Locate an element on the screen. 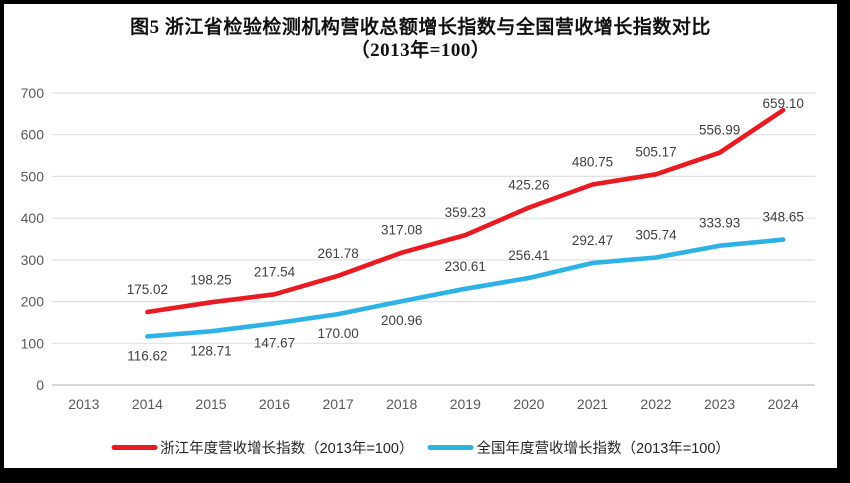  x-axis-tick-2015: 2015 is located at coordinates (210, 404).